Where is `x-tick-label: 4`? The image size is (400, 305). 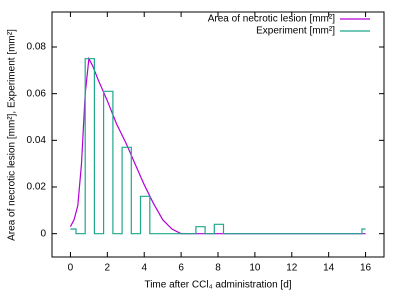
x-tick-label: 4 is located at coordinates (144, 268).